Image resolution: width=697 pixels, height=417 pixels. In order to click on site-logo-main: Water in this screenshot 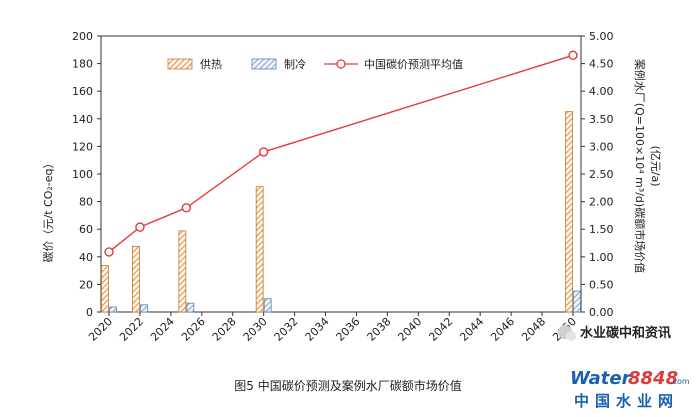, I will do `click(601, 378)`.